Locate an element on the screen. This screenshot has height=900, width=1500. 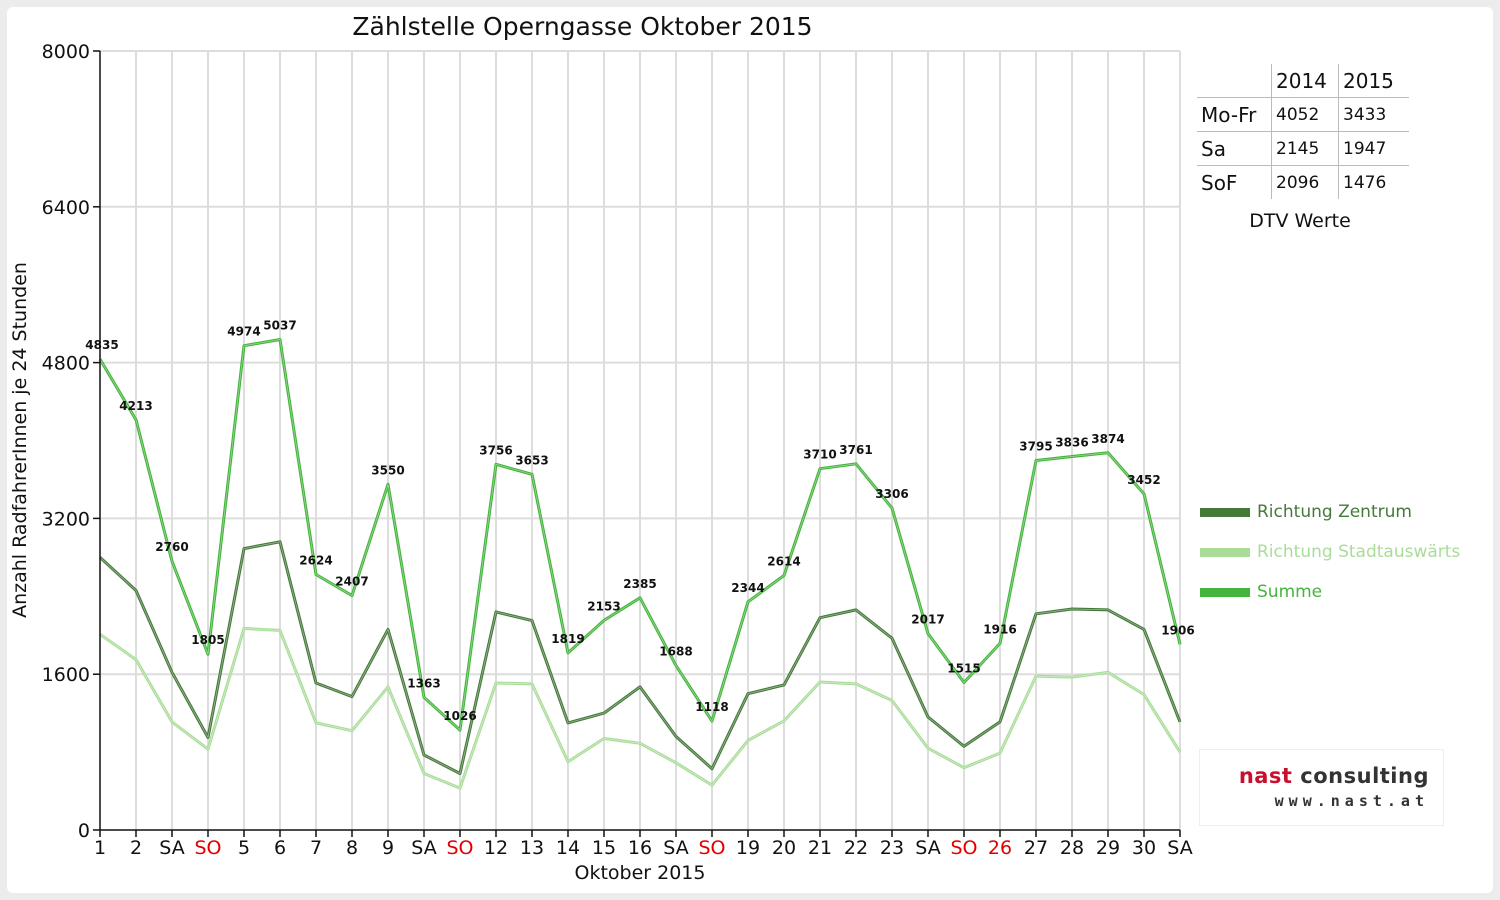
x-tick-label: 2 is located at coordinates (136, 848).